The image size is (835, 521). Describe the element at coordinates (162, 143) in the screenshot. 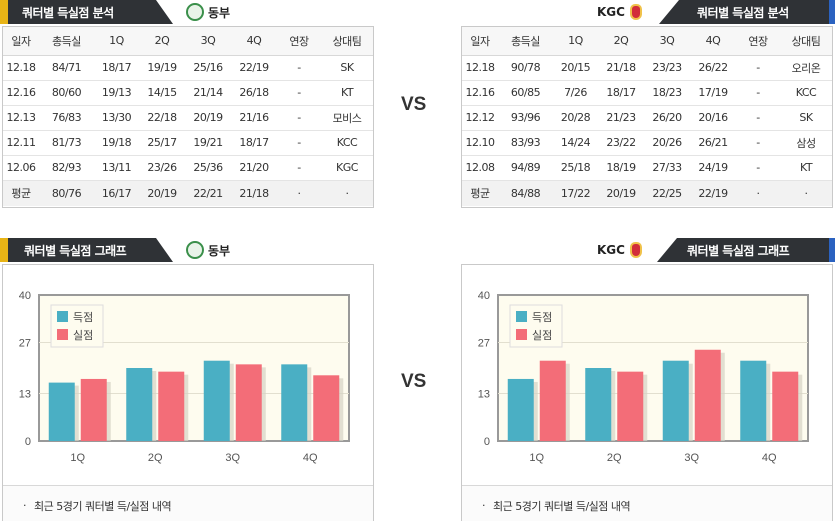

I see `table-cell: 25/17` at that location.